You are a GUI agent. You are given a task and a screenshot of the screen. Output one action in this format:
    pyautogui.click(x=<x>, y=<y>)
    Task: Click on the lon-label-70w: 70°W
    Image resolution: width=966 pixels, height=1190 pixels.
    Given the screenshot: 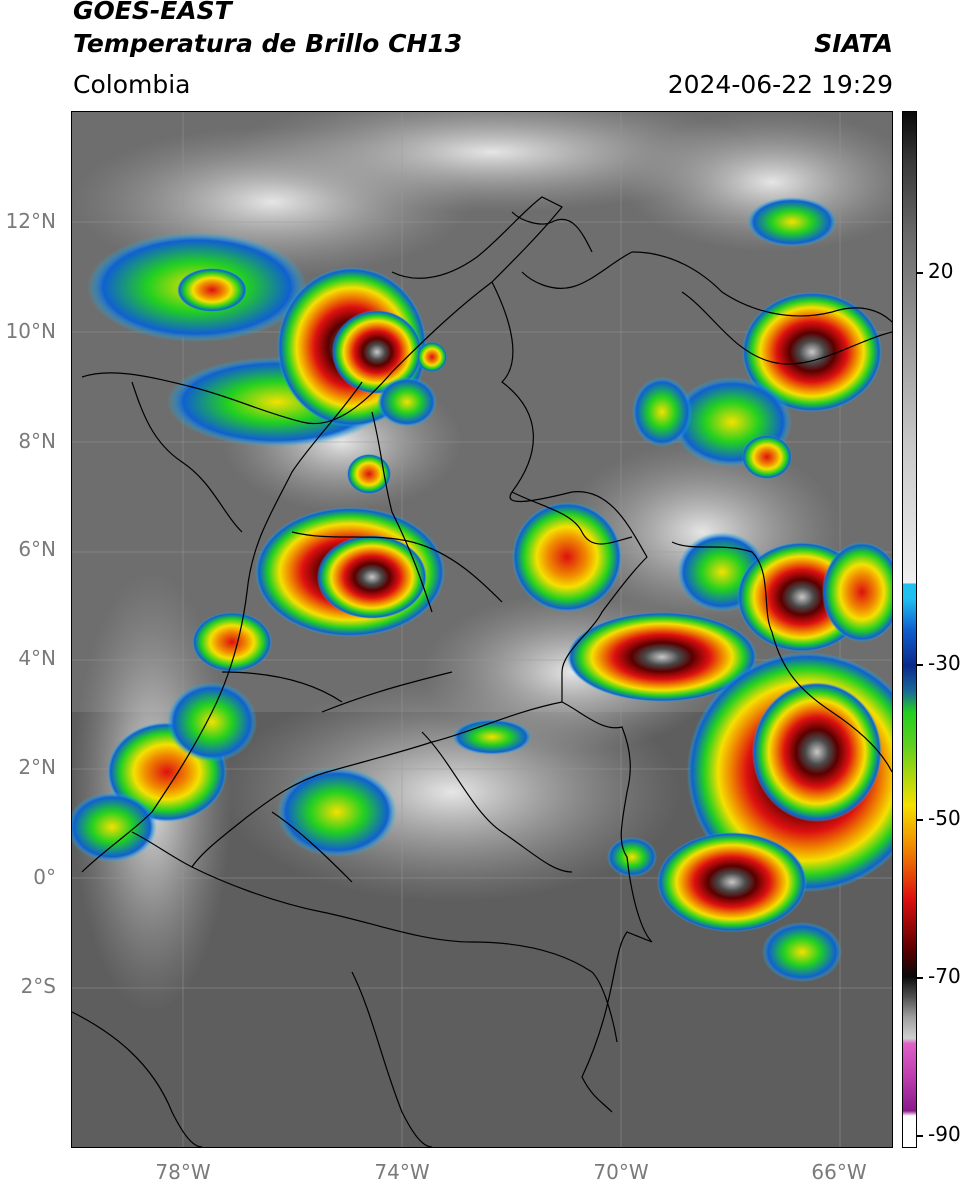 What is the action you would take?
    pyautogui.click(x=621, y=1172)
    